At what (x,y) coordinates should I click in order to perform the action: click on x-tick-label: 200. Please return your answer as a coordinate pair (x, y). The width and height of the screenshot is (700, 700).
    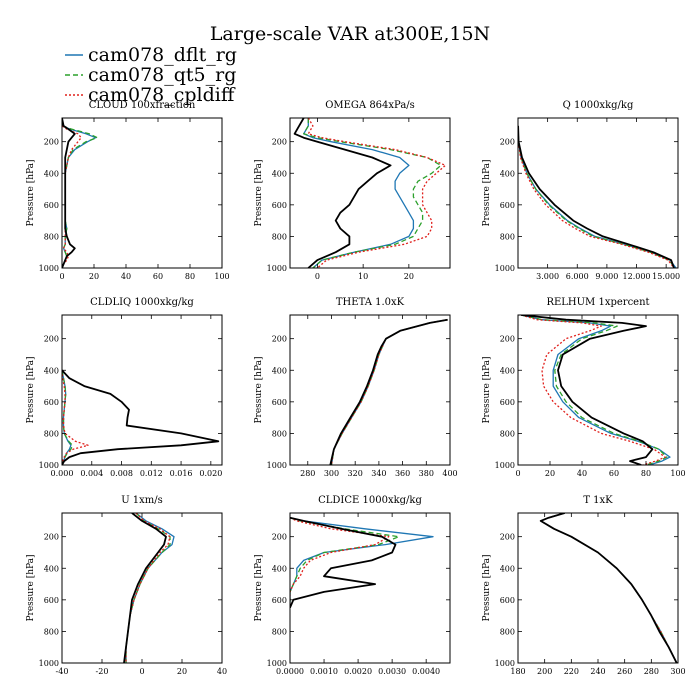
    Looking at the image, I should click on (544, 671).